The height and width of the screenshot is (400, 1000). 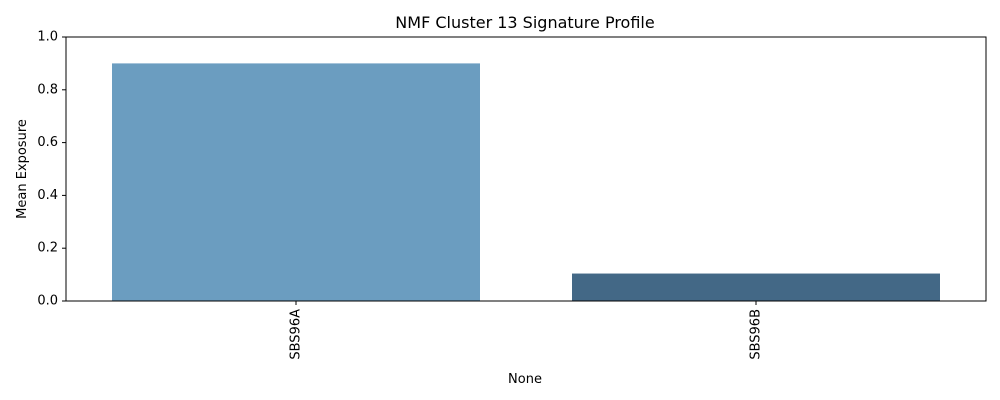 I want to click on y-tick-label: 0.6, so click(x=47, y=142).